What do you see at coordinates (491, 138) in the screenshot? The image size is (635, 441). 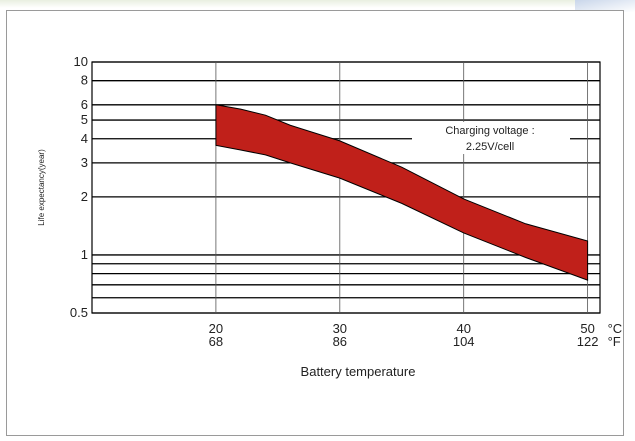 I see `annotation-background` at bounding box center [491, 138].